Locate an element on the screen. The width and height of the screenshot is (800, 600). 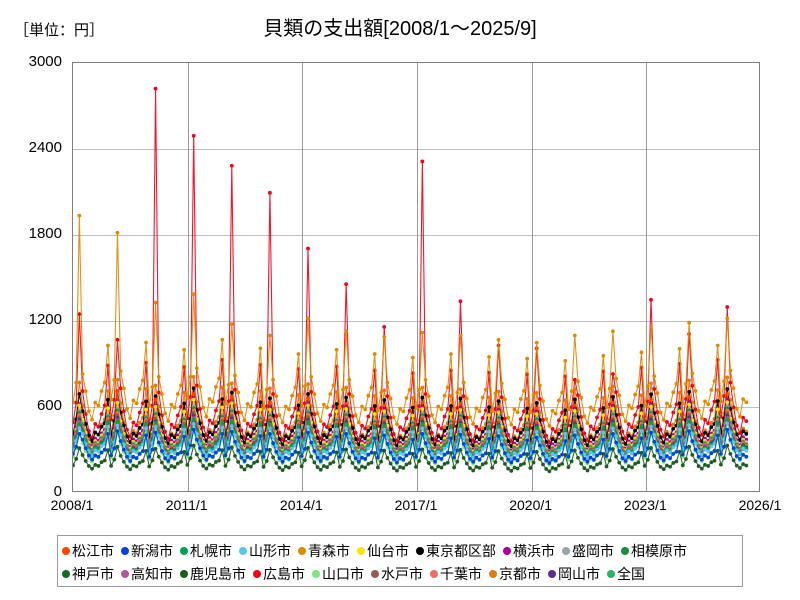
page-title: 貝類の支出額[2008/1～2025/9] is located at coordinates (400, 29).